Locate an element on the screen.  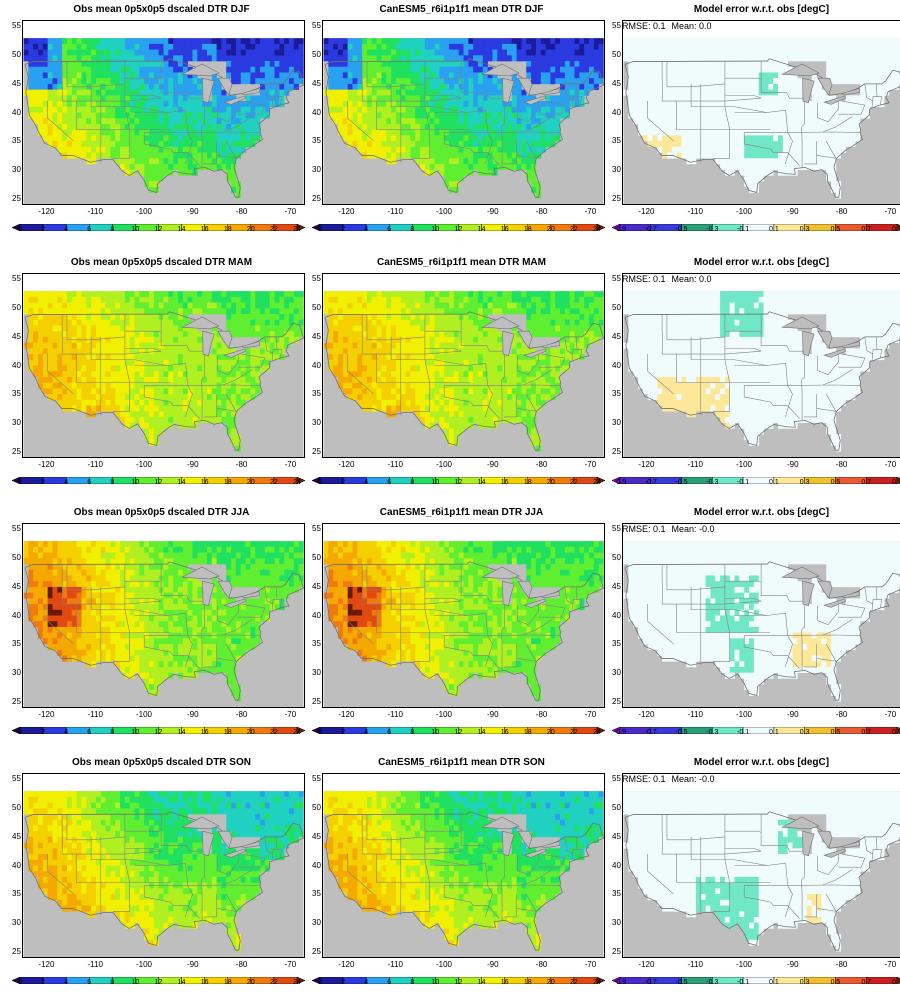
colorbar-tick-label: 12 is located at coordinates (458, 229).